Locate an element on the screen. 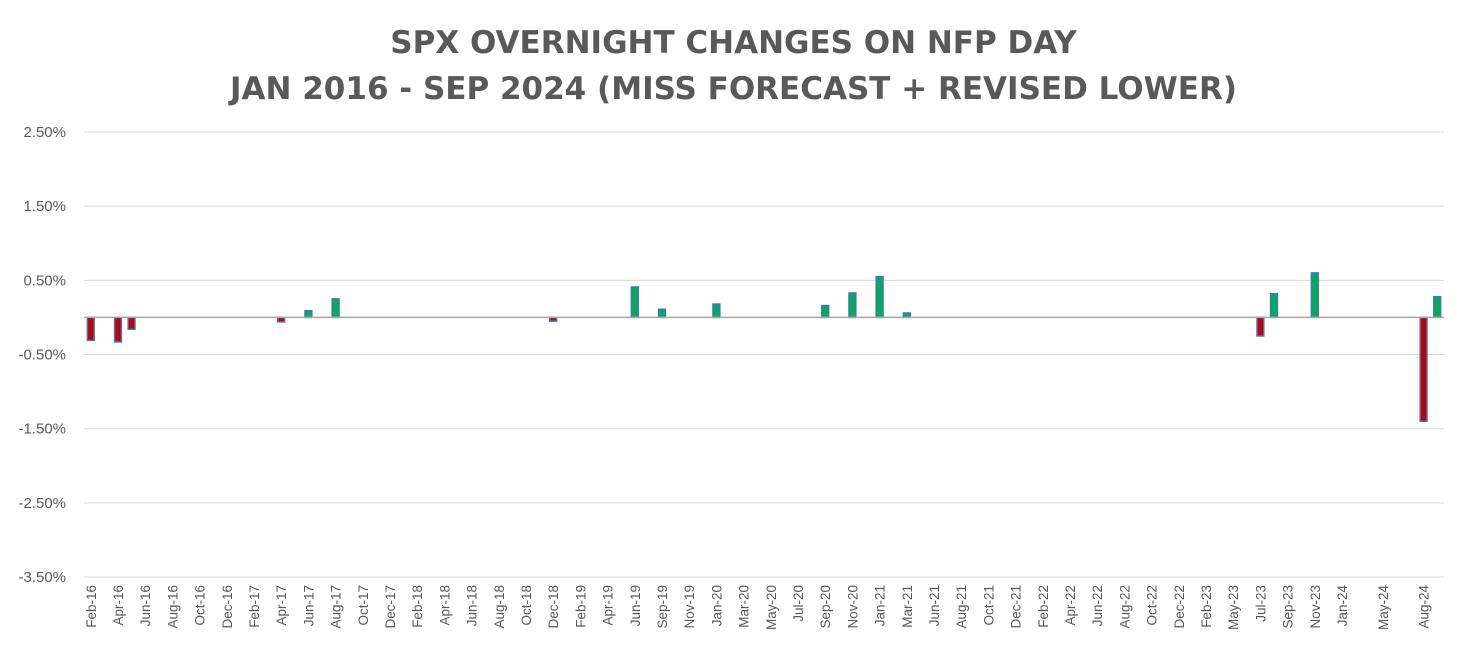  x-tick-label: Jun-18 is located at coordinates (472, 605).